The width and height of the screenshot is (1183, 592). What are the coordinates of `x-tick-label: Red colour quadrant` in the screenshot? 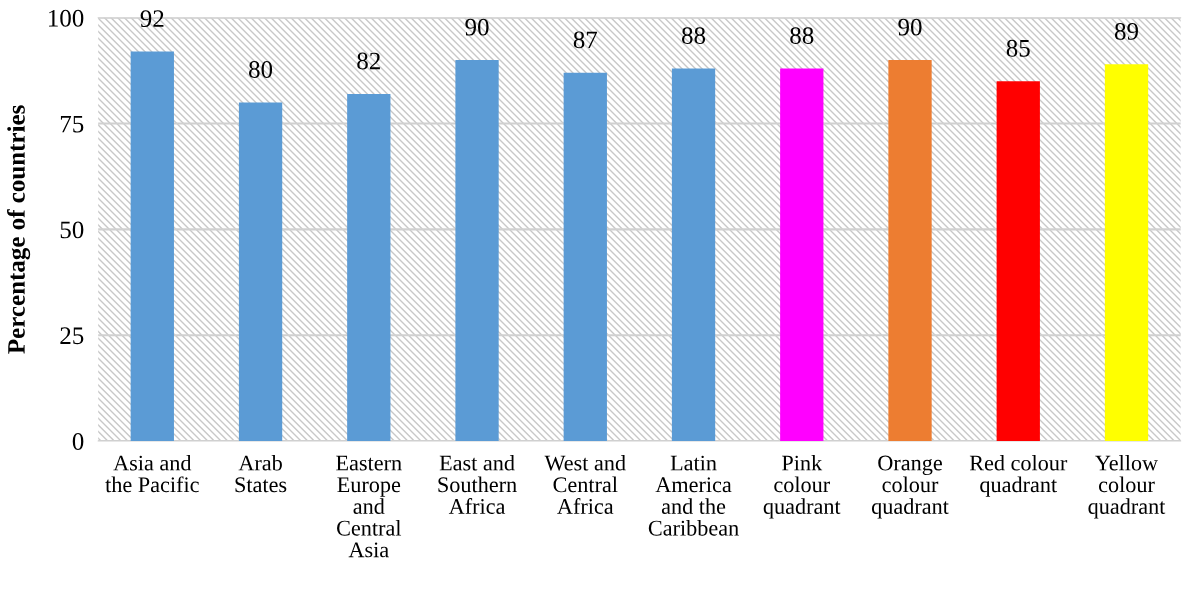 It's located at (1018, 475).